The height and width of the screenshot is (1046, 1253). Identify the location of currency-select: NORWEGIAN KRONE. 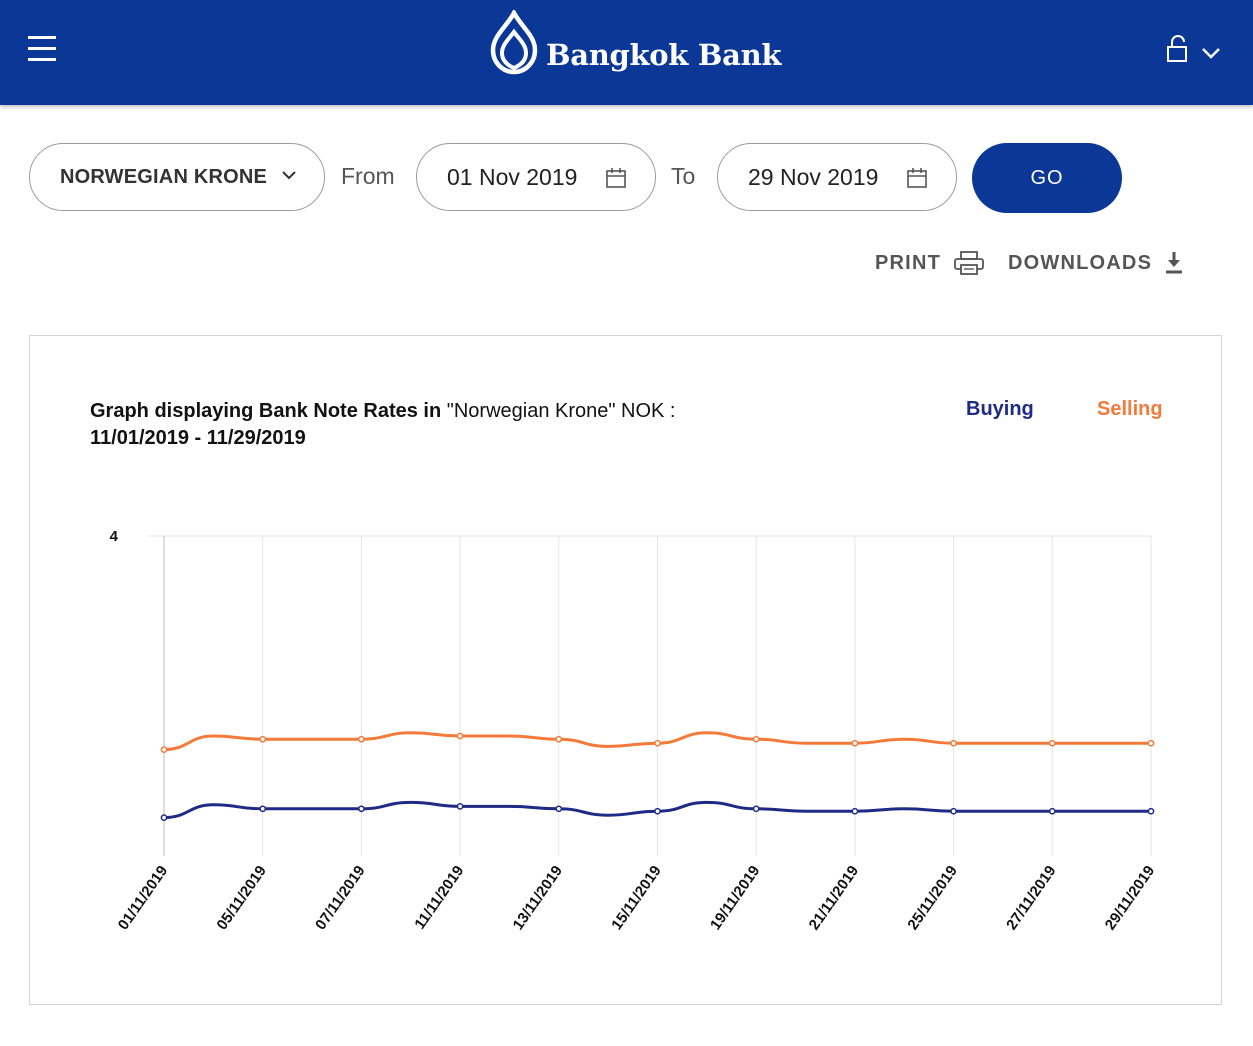
(177, 177).